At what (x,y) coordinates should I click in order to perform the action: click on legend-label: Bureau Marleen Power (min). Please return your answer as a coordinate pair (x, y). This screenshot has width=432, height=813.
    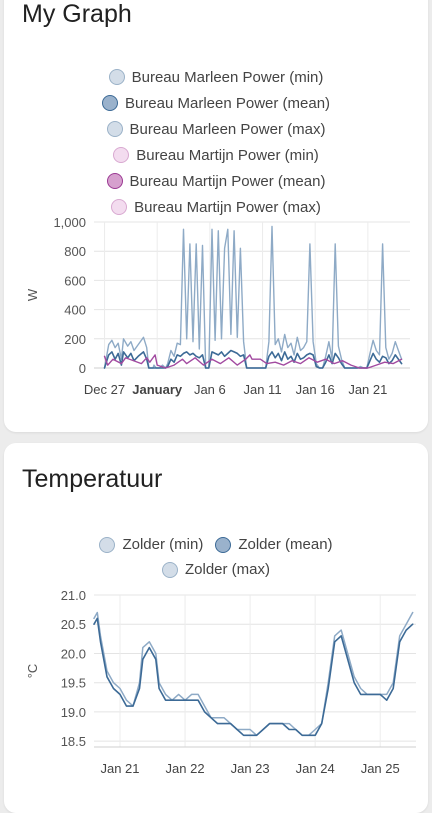
    Looking at the image, I should click on (227, 77).